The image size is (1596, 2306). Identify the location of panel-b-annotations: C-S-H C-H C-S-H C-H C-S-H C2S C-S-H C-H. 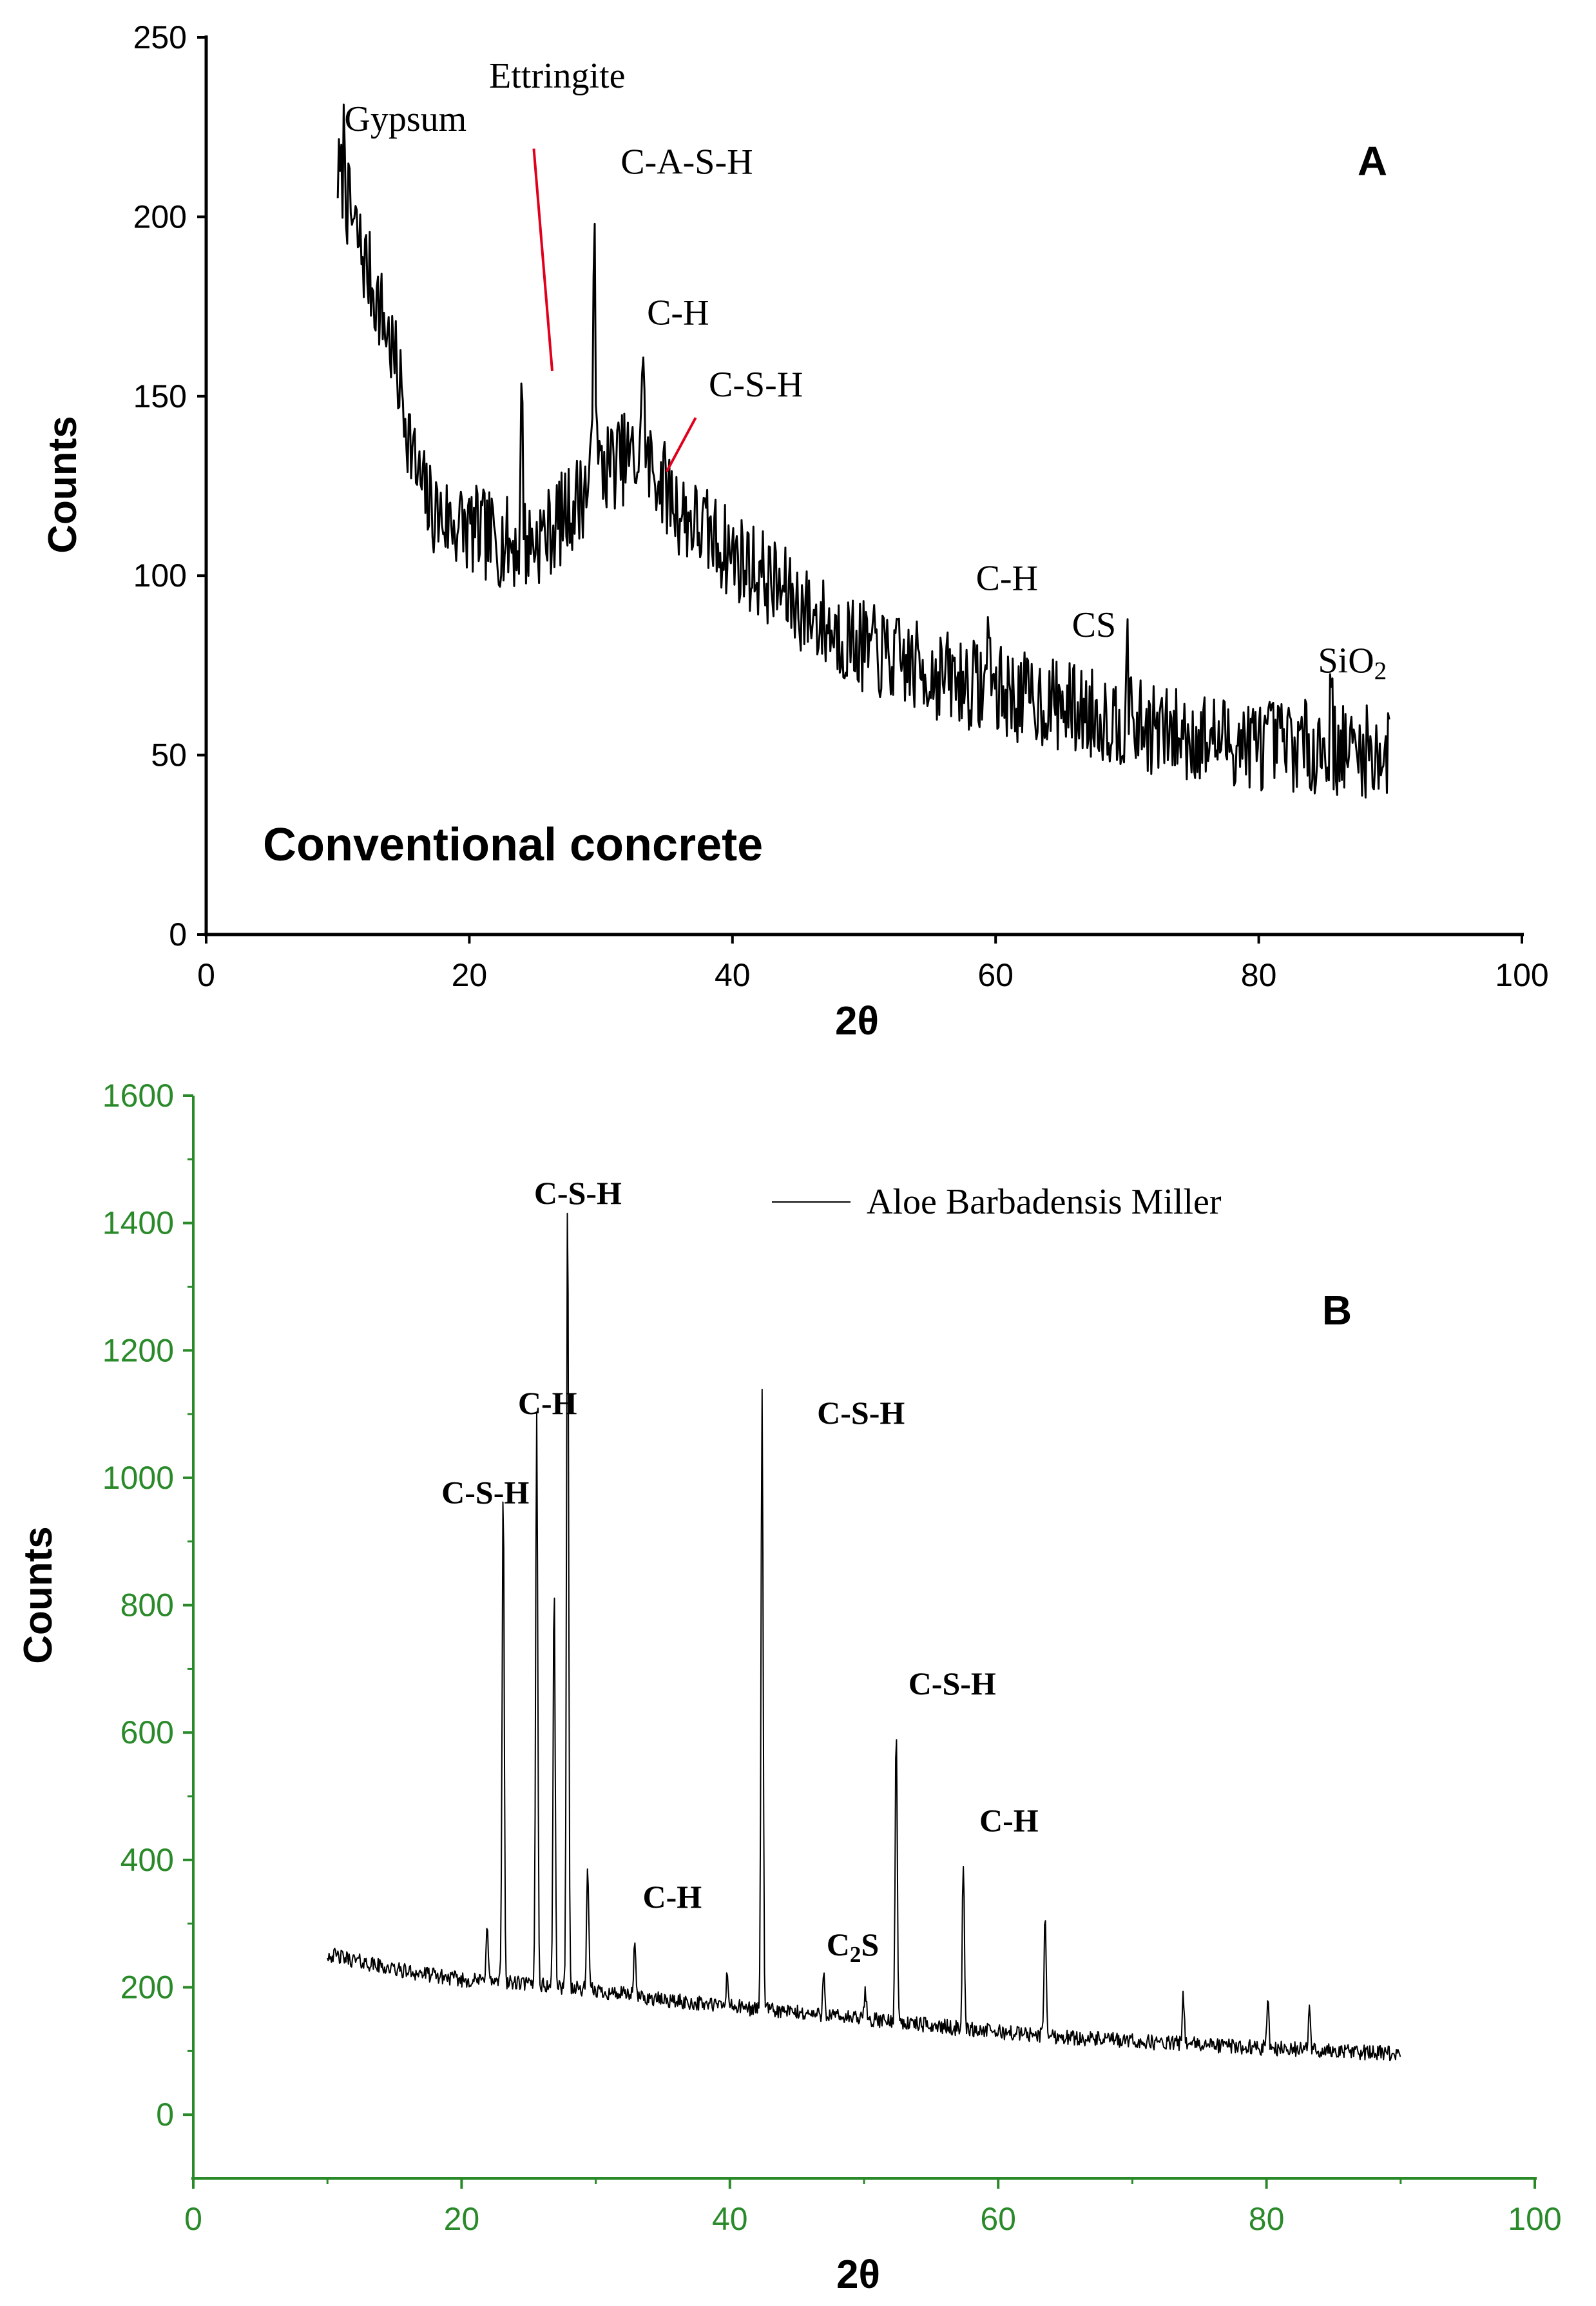
(740, 1571).